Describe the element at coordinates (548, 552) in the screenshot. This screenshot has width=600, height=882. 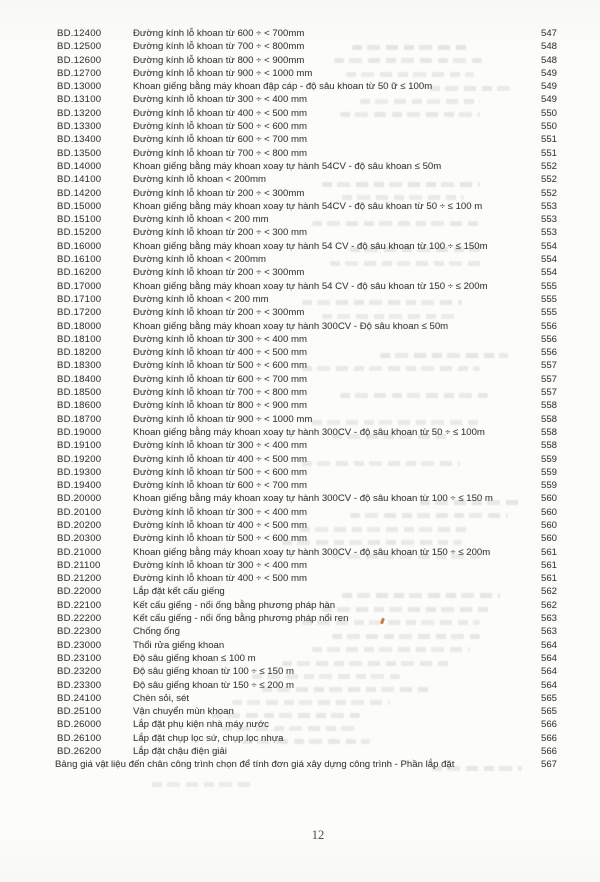
I see `toc-row-page: 561` at that location.